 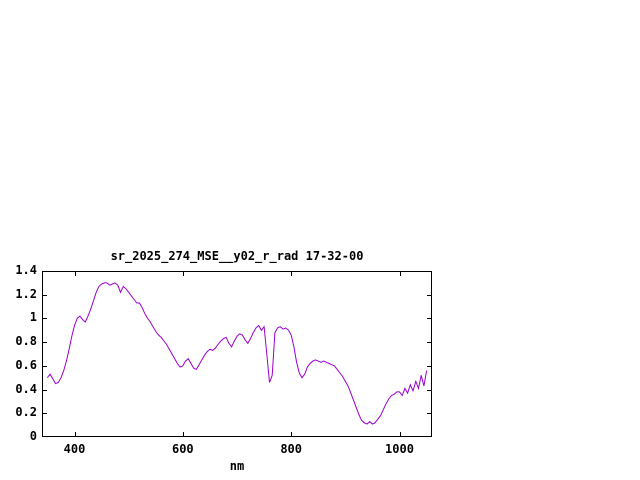 What do you see at coordinates (399, 449) in the screenshot?
I see `x-tick-label: 1000` at bounding box center [399, 449].